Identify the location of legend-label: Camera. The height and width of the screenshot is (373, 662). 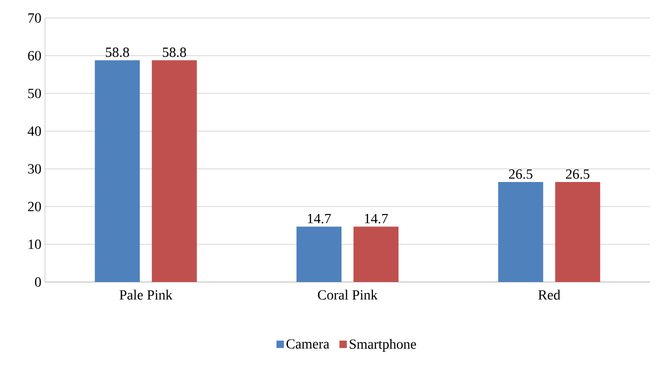
(308, 344).